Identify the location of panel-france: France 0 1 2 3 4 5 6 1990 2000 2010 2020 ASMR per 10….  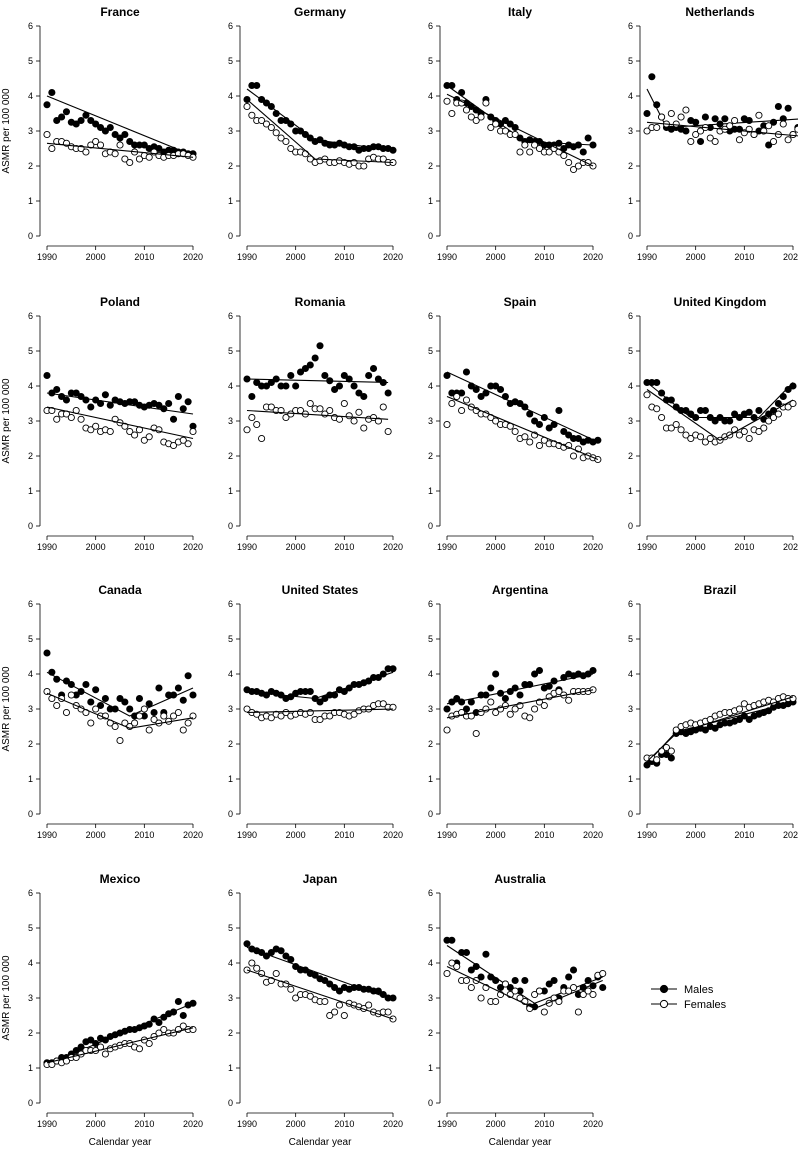
(102, 133).